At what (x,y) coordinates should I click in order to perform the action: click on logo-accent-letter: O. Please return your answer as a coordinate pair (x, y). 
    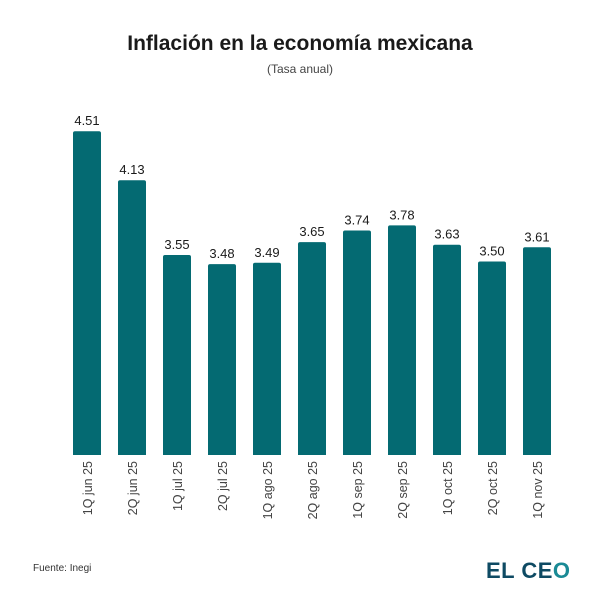
    Looking at the image, I should click on (561, 570).